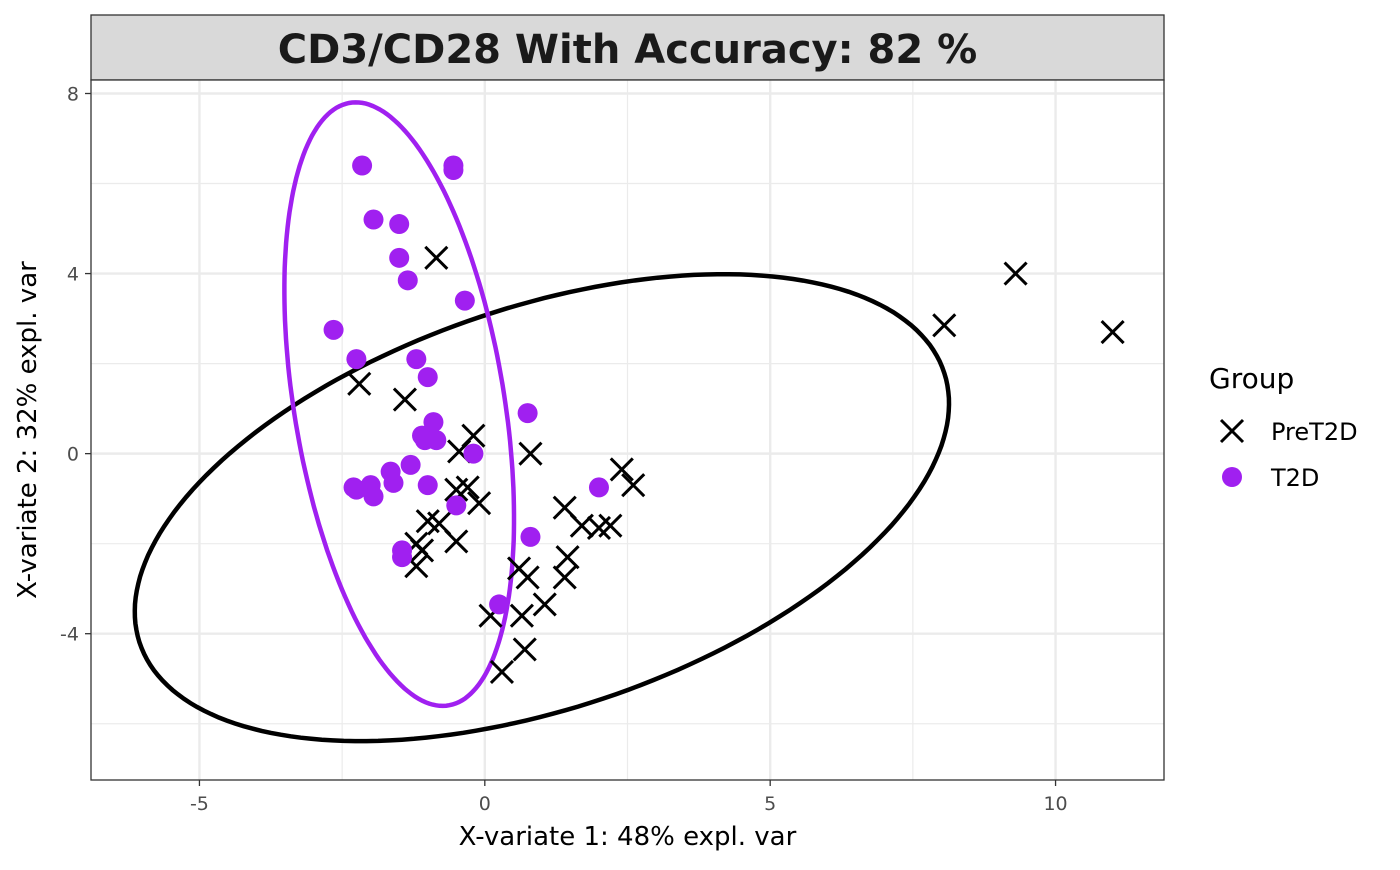 This screenshot has height=870, width=1400. What do you see at coordinates (73, 275) in the screenshot?
I see `y-tick-label: 4` at bounding box center [73, 275].